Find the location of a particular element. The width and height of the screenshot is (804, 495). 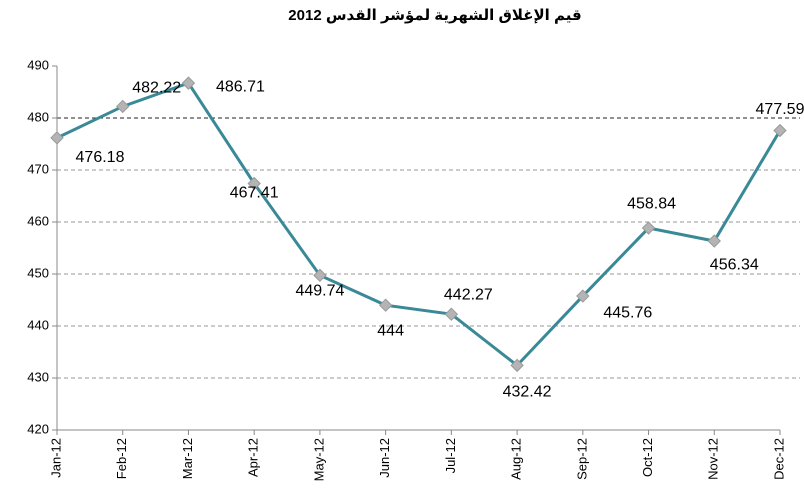

value-label: 445.76 is located at coordinates (627, 312).